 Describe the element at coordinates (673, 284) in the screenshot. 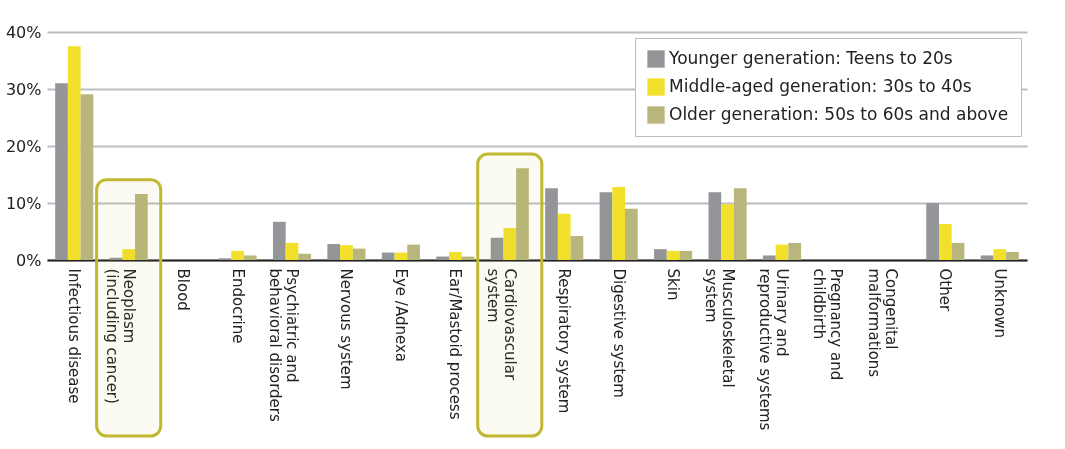

I see `x-tick-label: Skin` at that location.